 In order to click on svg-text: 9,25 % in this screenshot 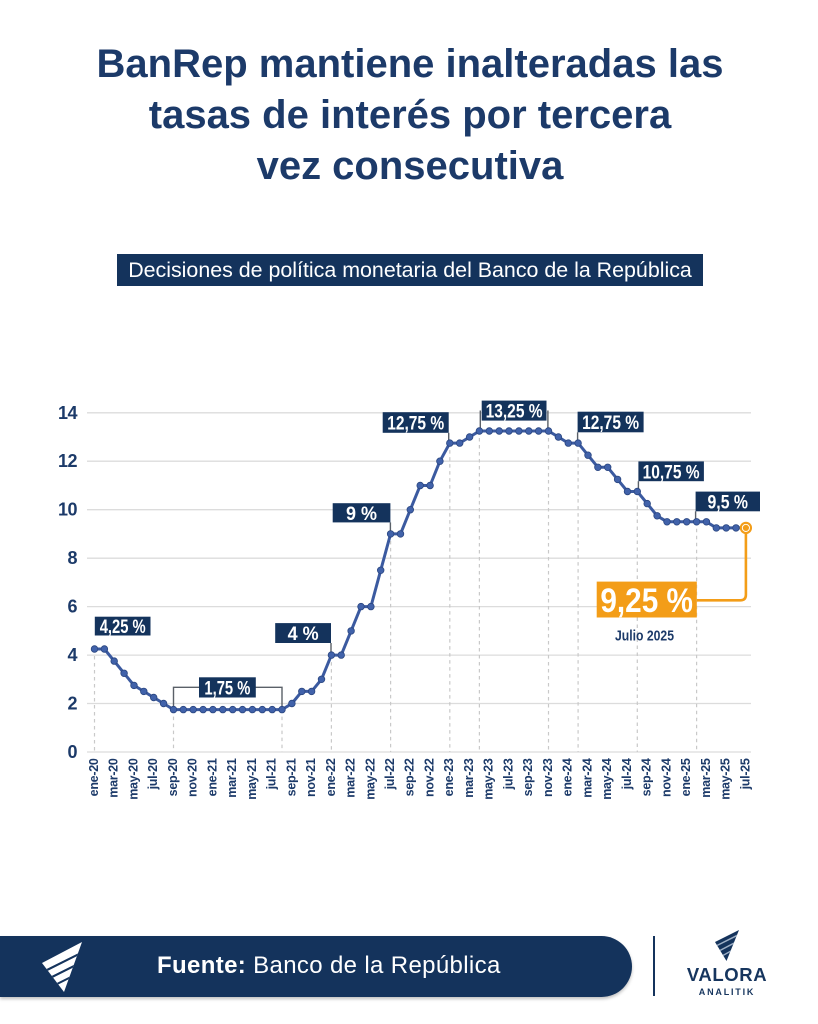, I will do `click(646, 601)`.